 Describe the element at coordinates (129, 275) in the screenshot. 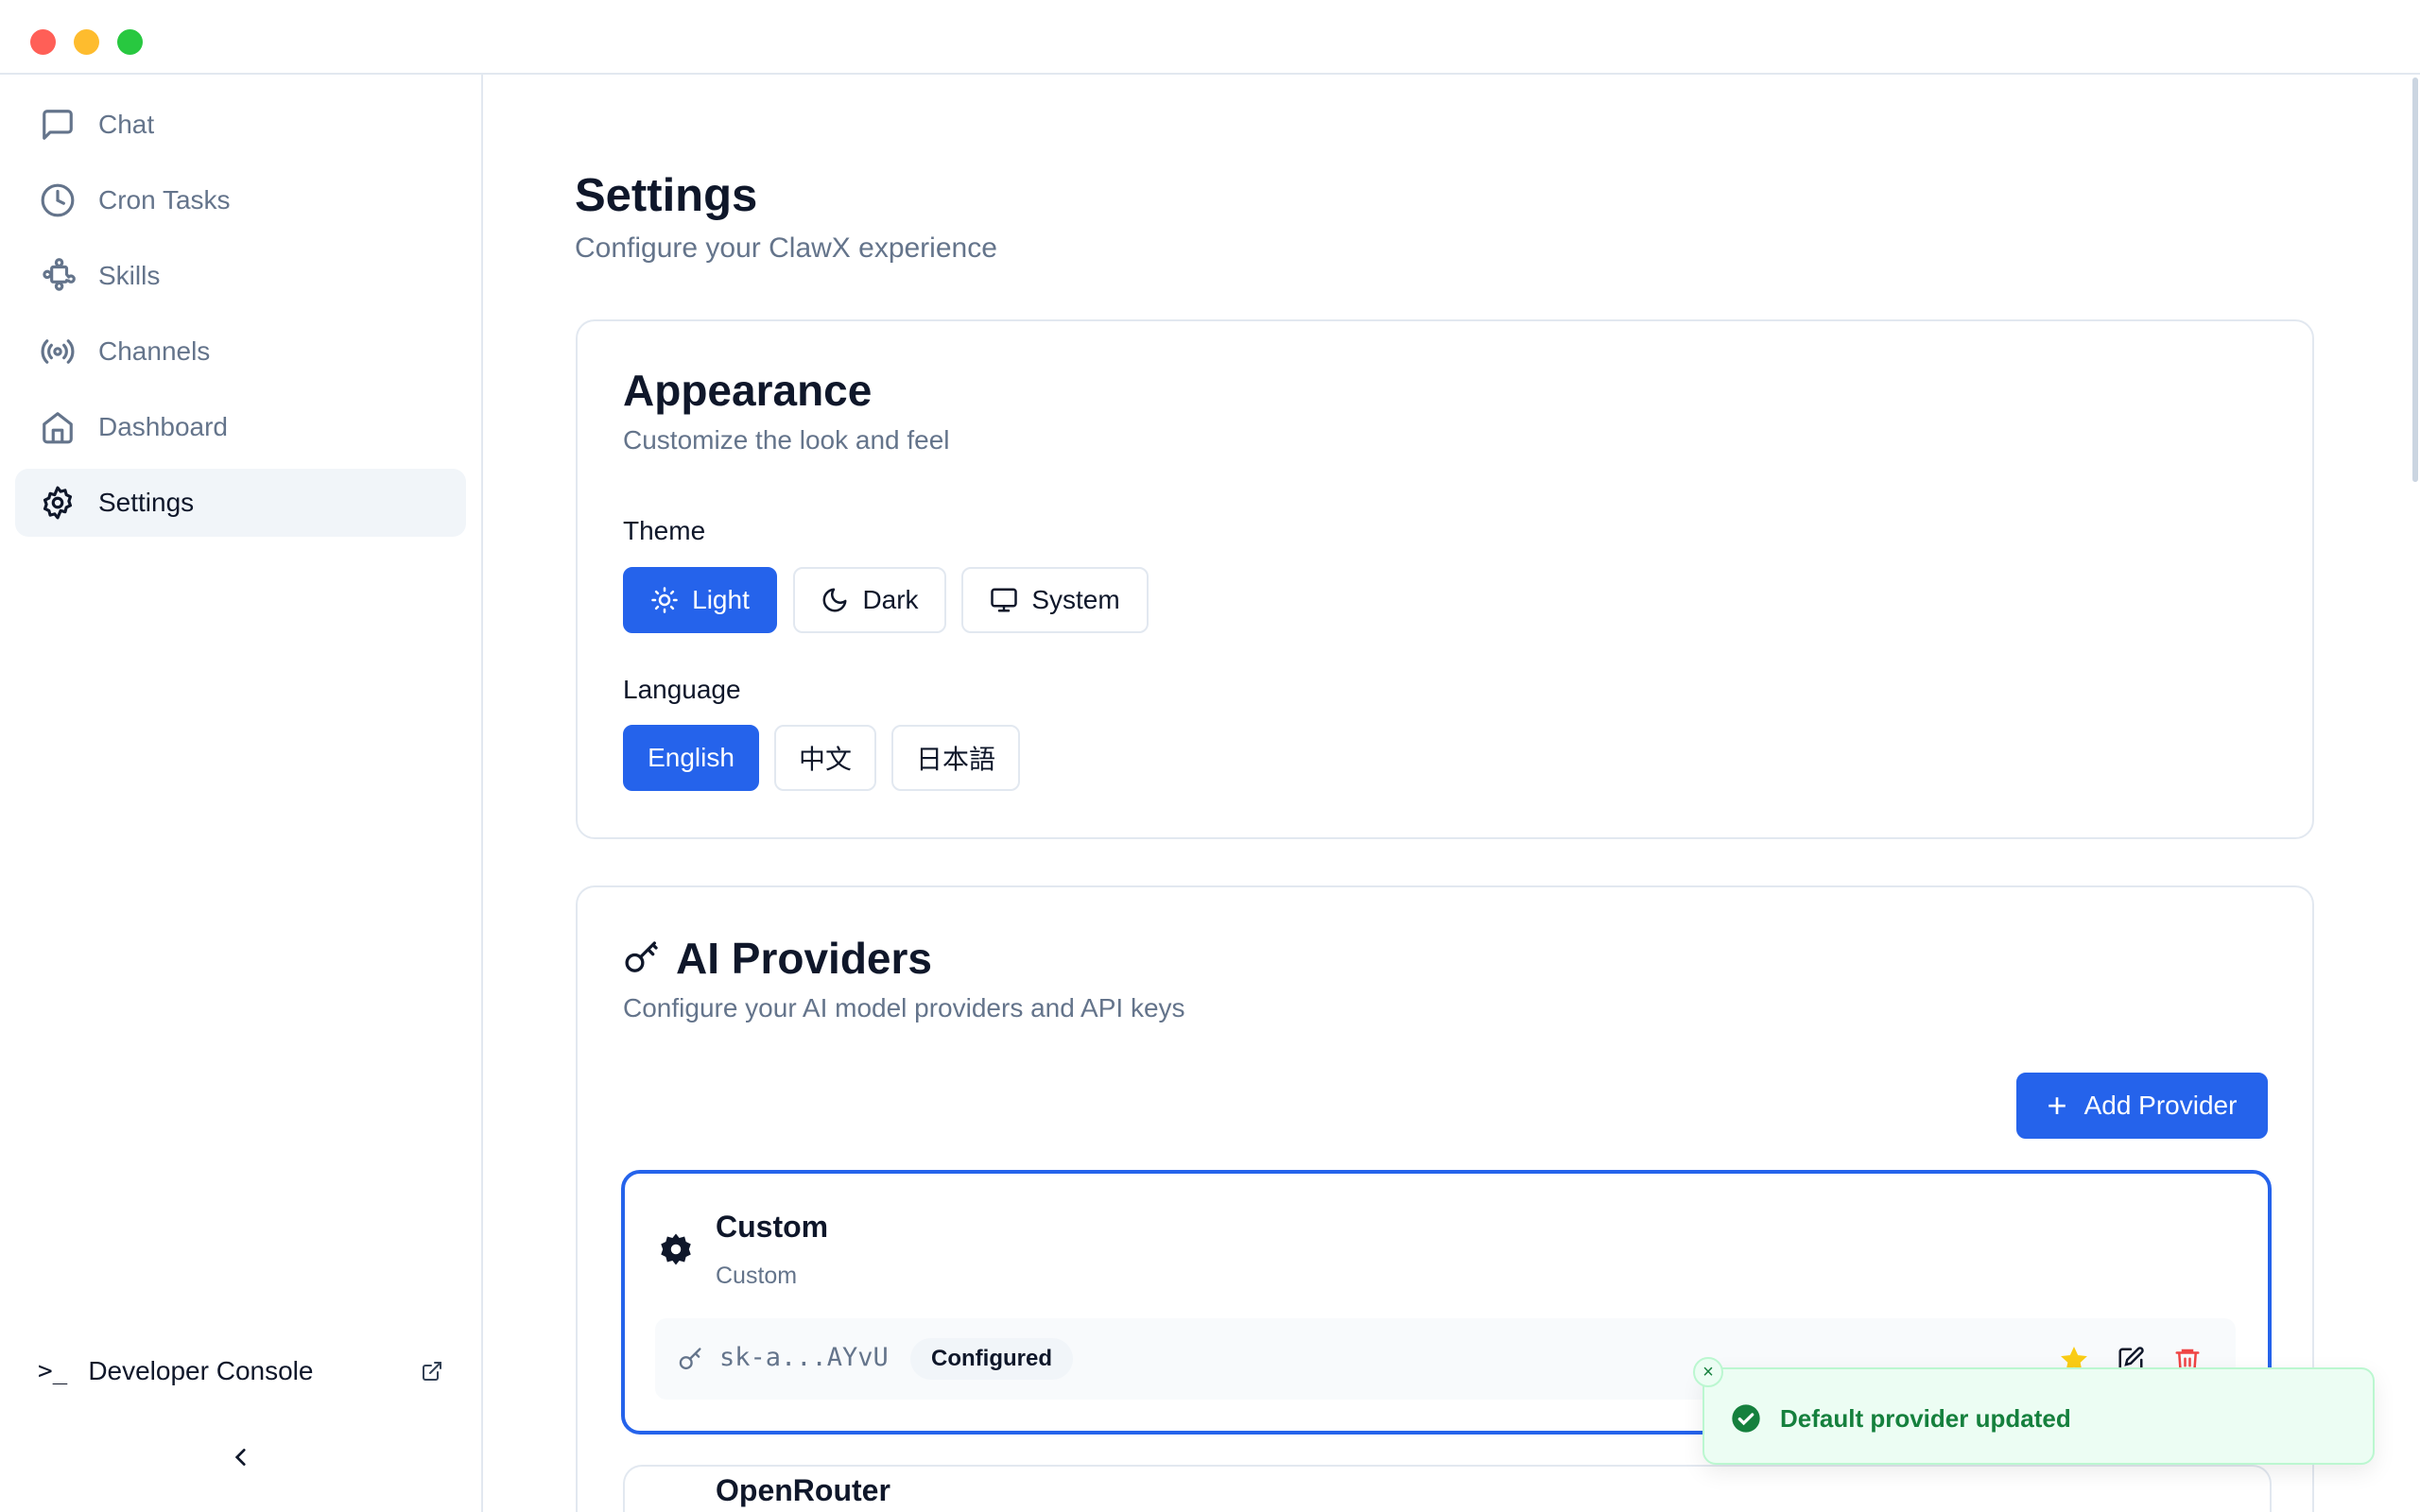

I see `sidebar-item-label: Skills` at that location.